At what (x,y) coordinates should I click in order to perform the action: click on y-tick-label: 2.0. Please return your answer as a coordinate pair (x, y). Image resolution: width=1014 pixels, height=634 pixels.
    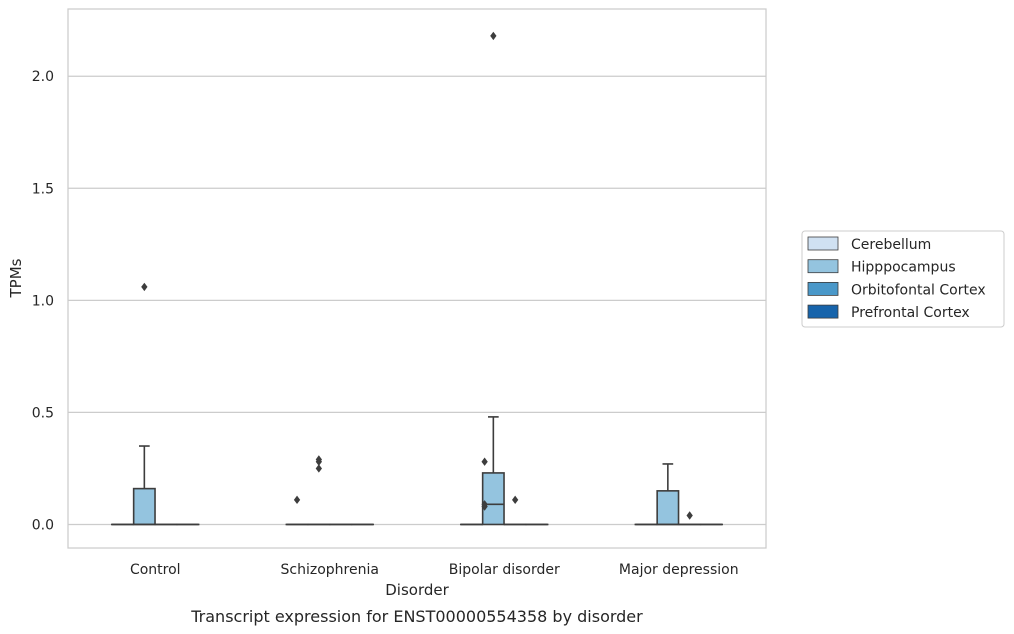
    Looking at the image, I should click on (43, 77).